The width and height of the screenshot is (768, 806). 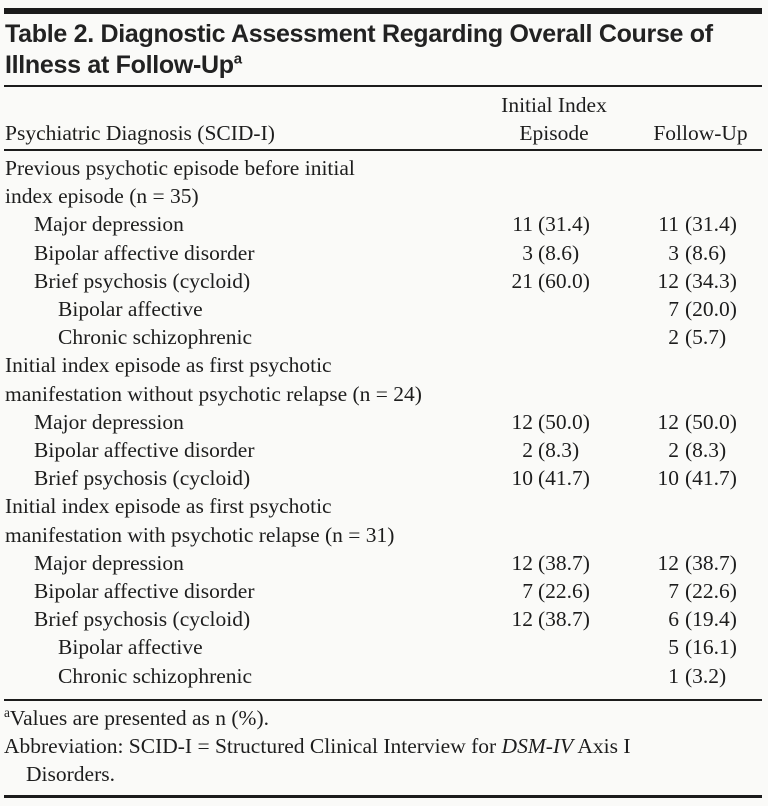 I want to click on follow-up-cell: 11 (31.4), so click(x=695, y=224).